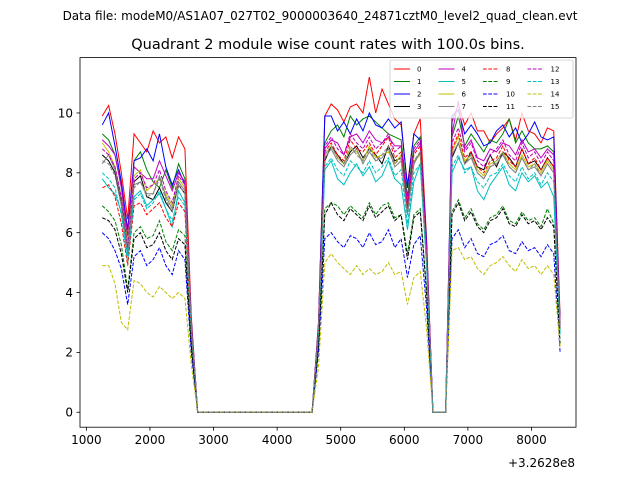  Describe the element at coordinates (464, 107) in the screenshot. I see `legend-label: 7` at that location.